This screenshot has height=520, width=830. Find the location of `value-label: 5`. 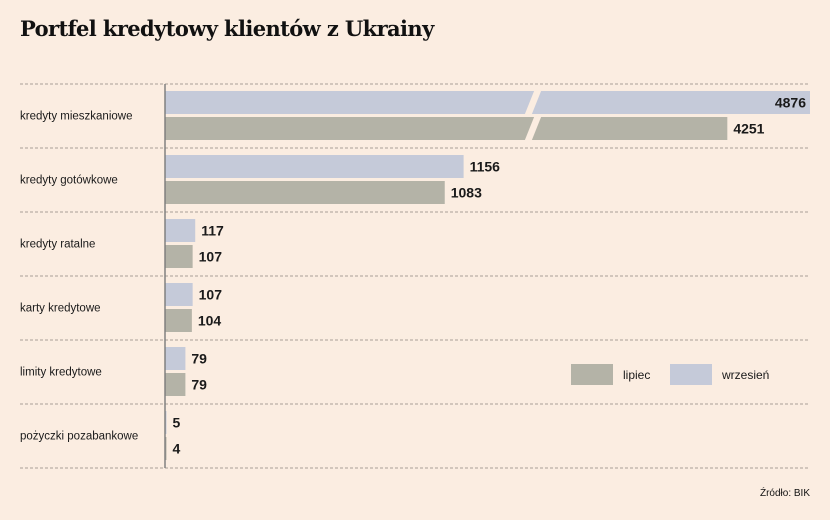

value-label: 5 is located at coordinates (177, 423).